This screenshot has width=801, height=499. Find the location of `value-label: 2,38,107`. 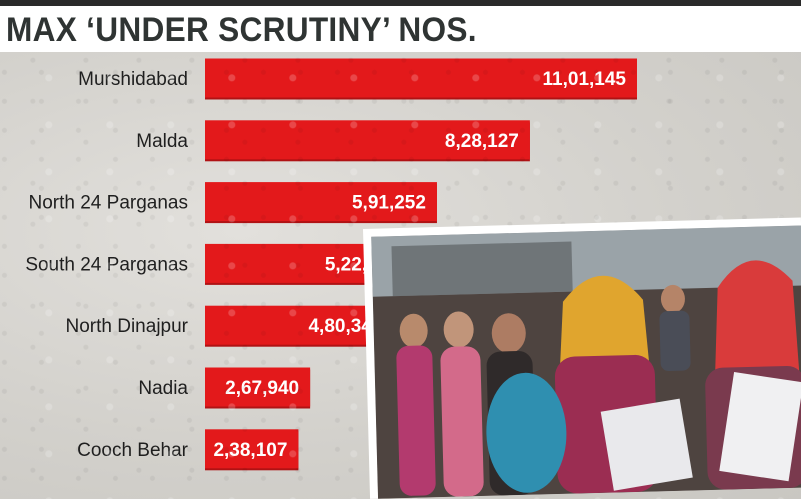

value-label: 2,38,107 is located at coordinates (250, 450).